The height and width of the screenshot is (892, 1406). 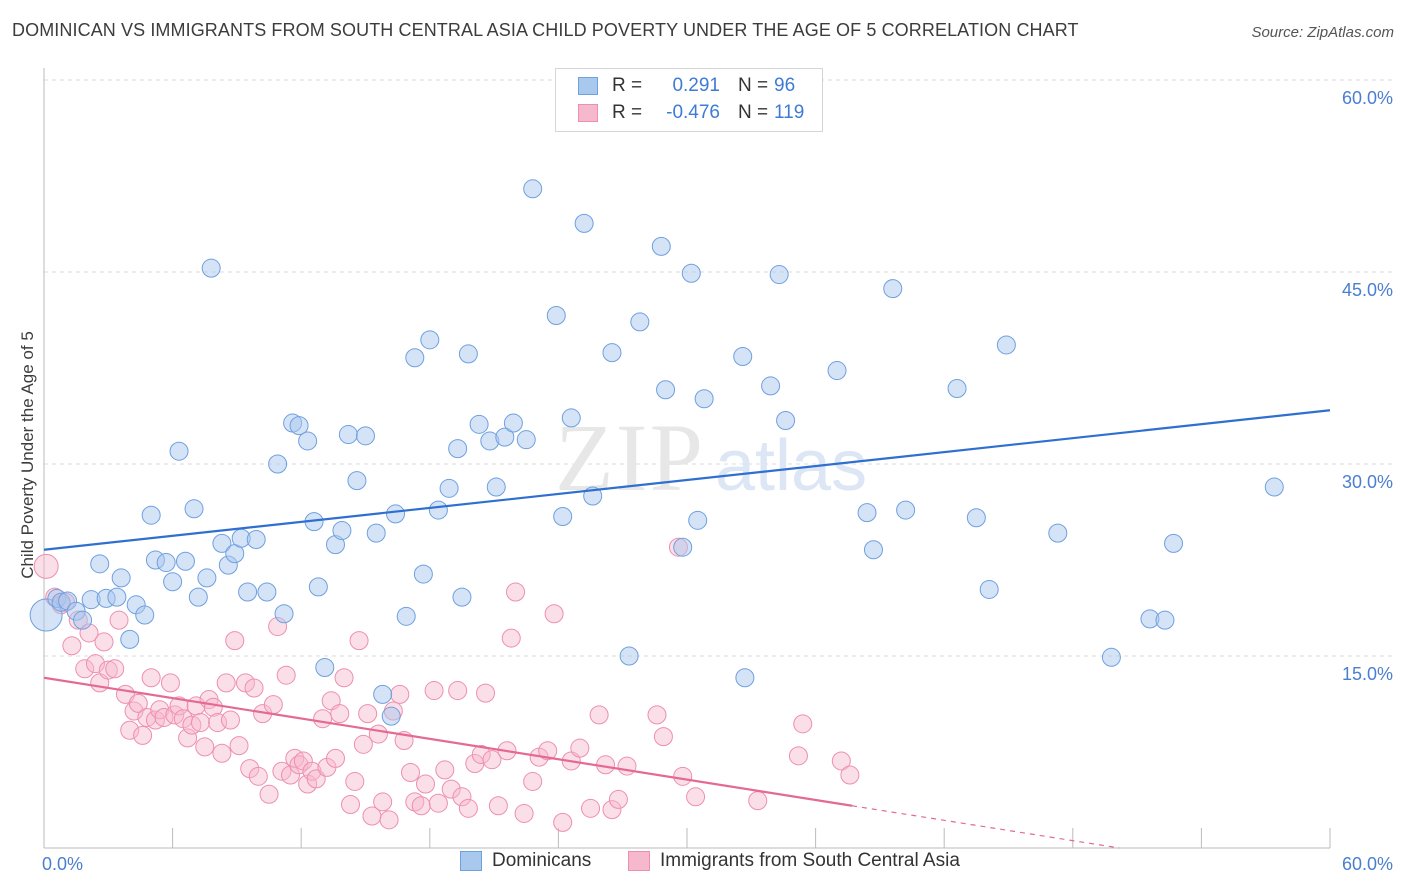 I want to click on y-tick-label: 15.0%, so click(x=1367, y=674).